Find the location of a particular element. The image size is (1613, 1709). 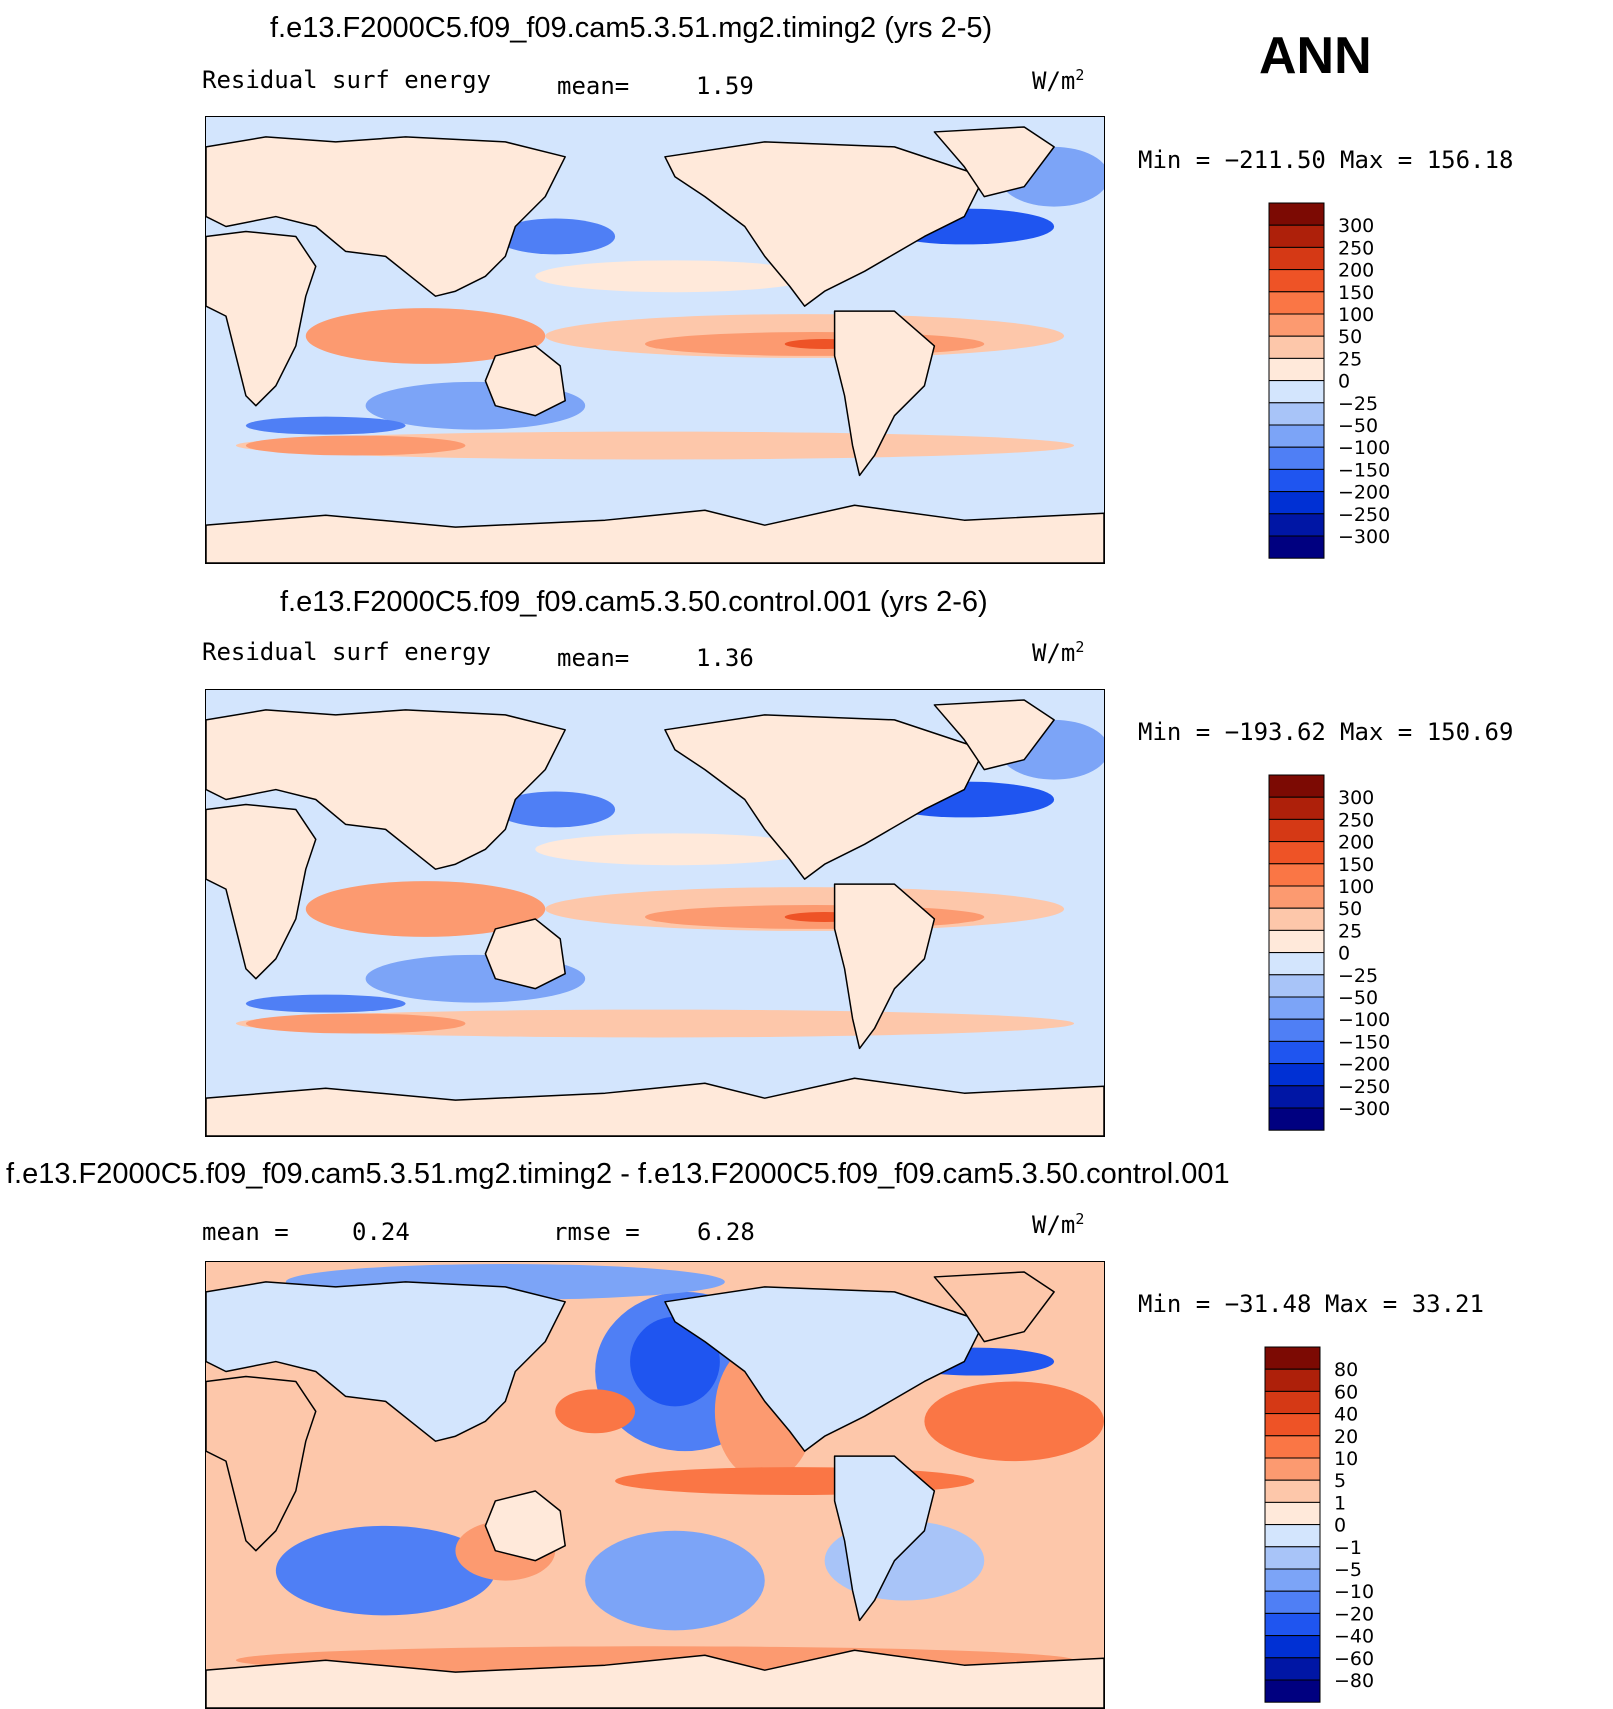

antarctica is located at coordinates (655, 1678).